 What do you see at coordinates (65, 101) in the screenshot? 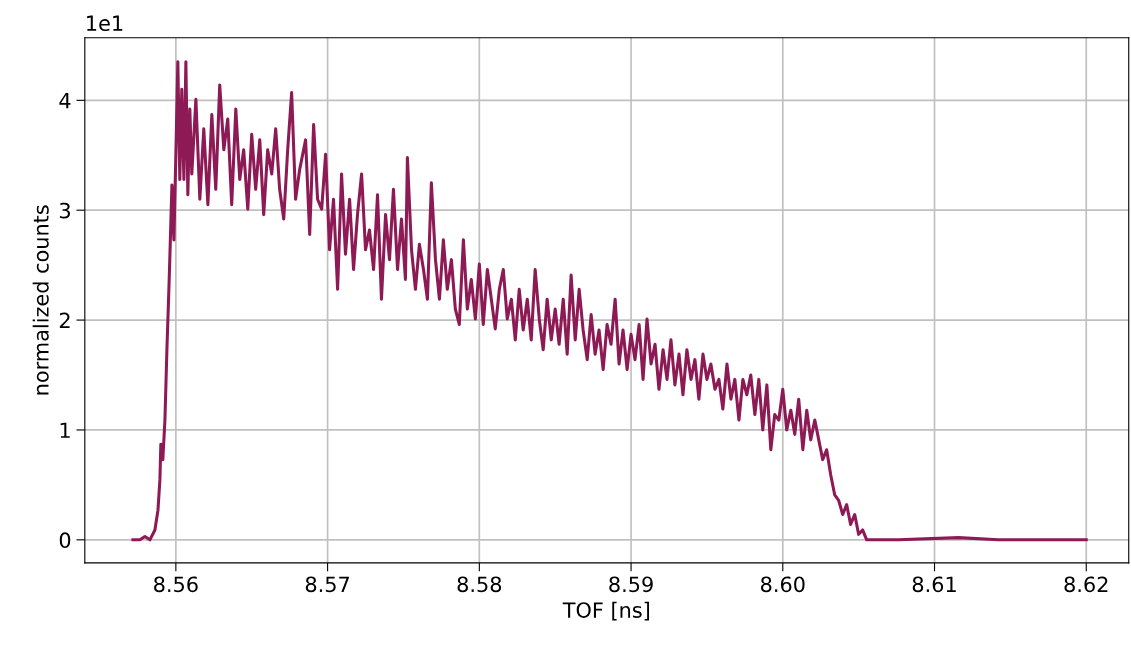
I see `y-tick-label: 4` at bounding box center [65, 101].